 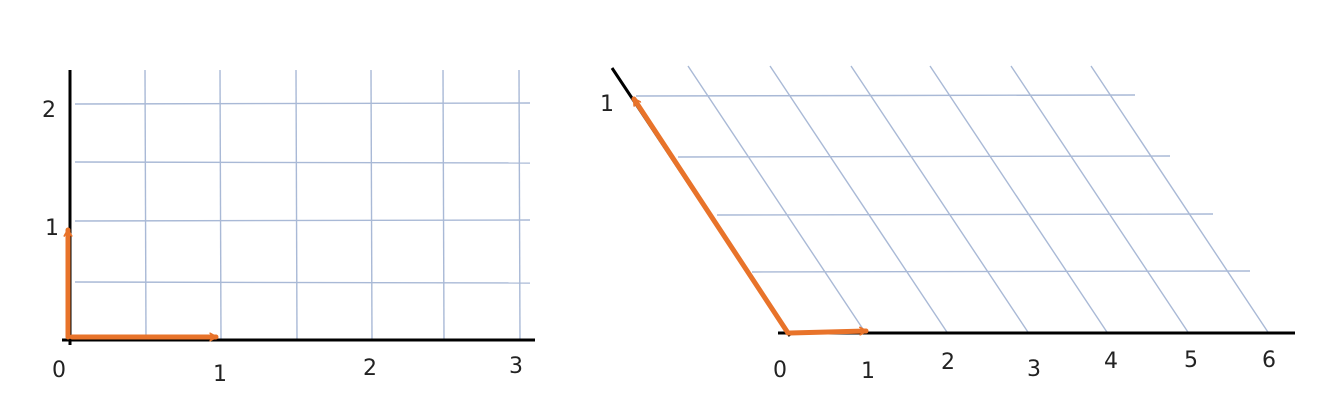 What do you see at coordinates (868, 371) in the screenshot?
I see `right-x-tick-label-1: 1` at bounding box center [868, 371].